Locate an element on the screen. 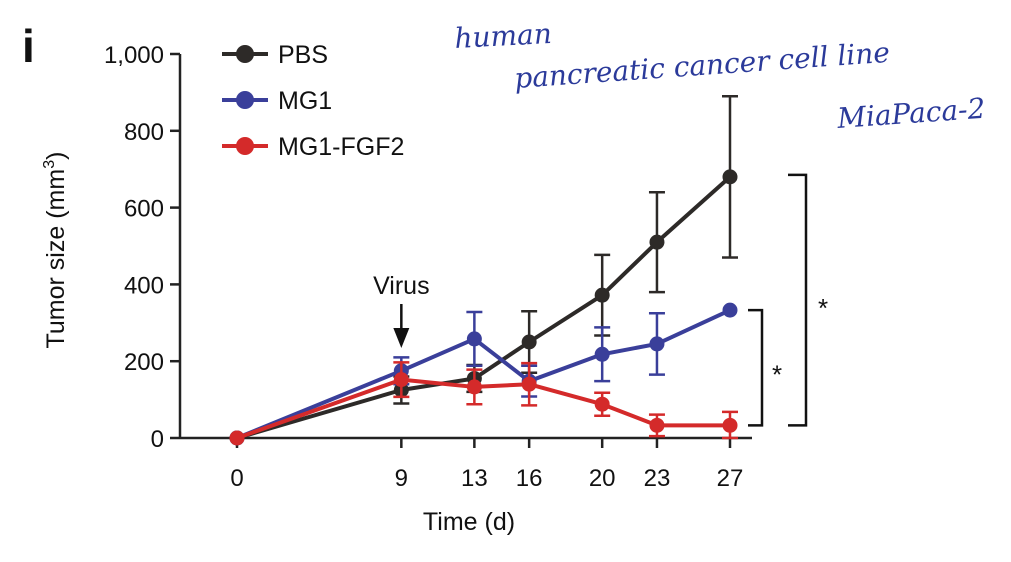 Image resolution: width=1011 pixels, height=562 pixels. handwritten-note-line-3: MiaPaca-2 is located at coordinates (910, 113).